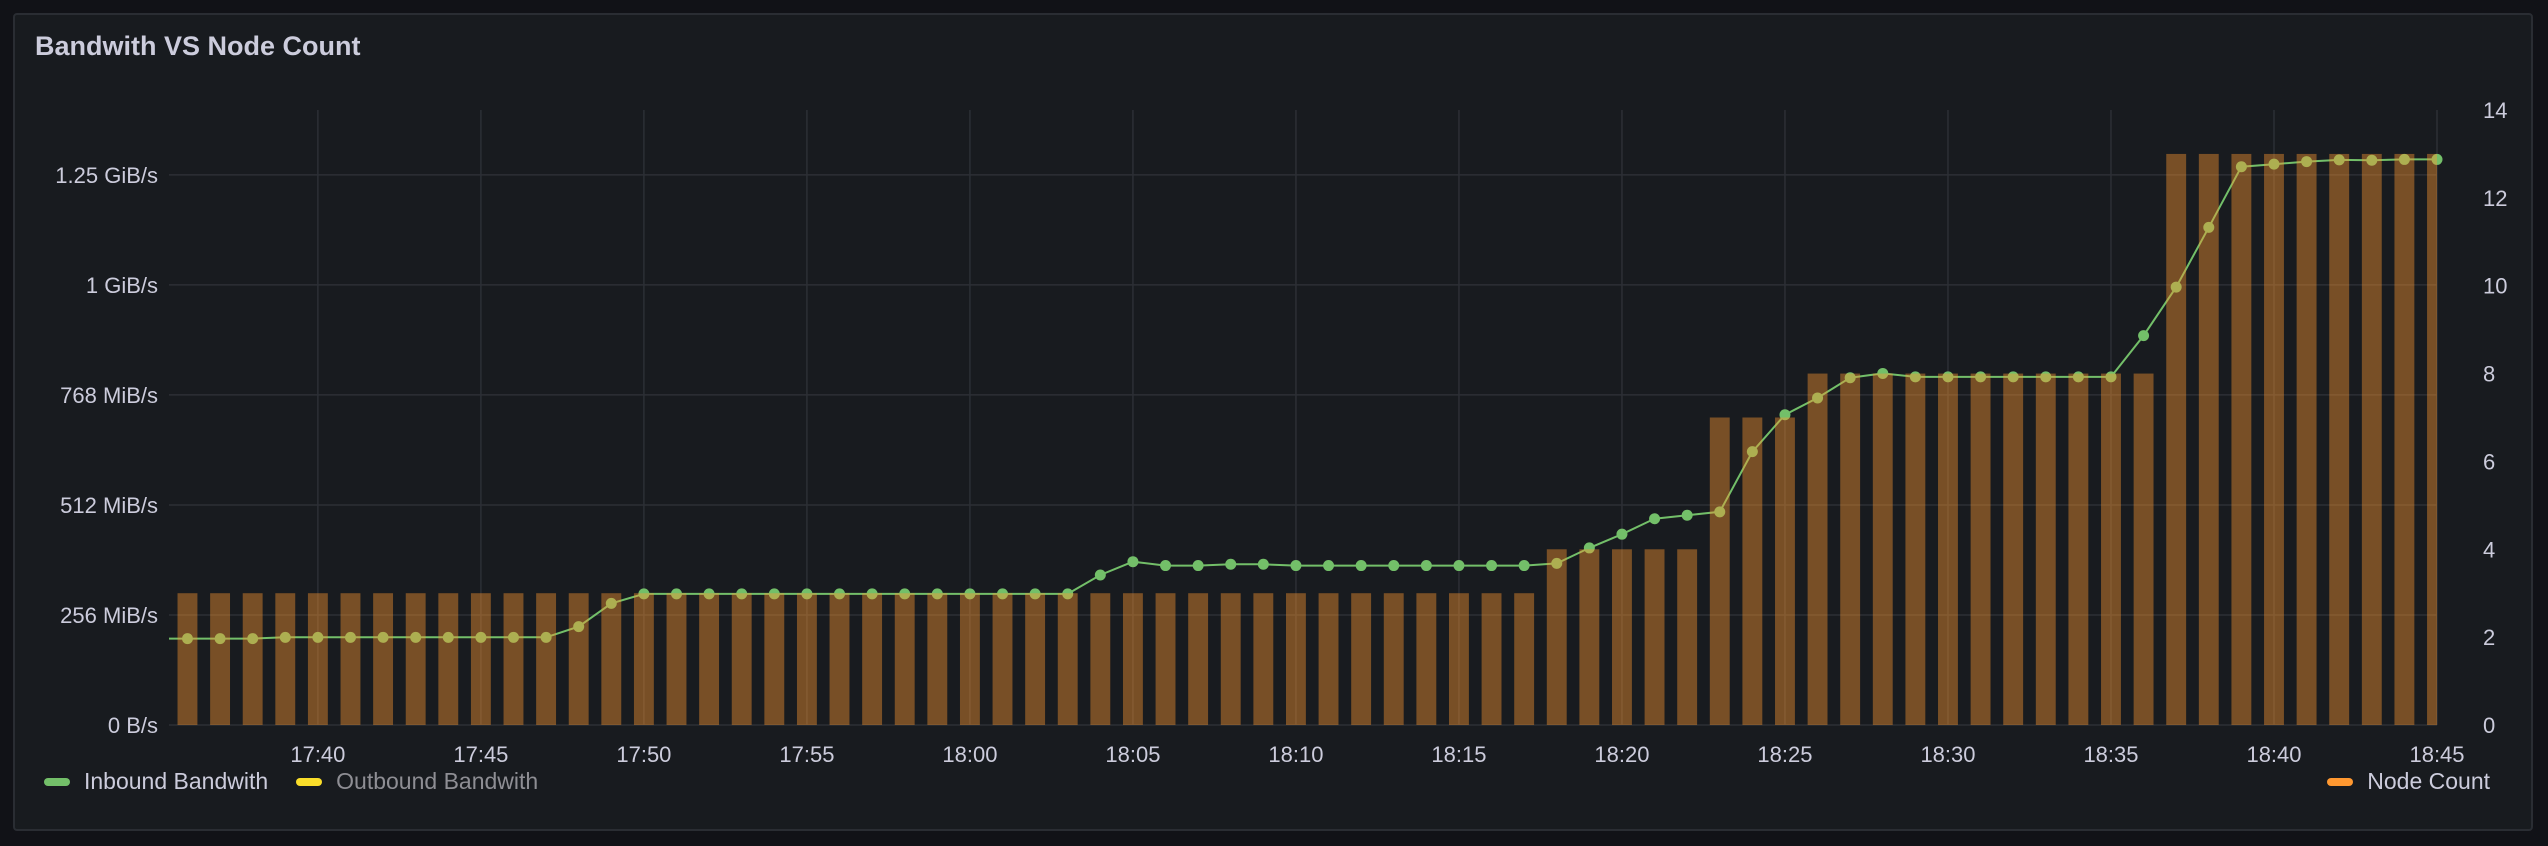 The image size is (2548, 846). Describe the element at coordinates (2495, 110) in the screenshot. I see `y-right-tick-label: 14` at that location.